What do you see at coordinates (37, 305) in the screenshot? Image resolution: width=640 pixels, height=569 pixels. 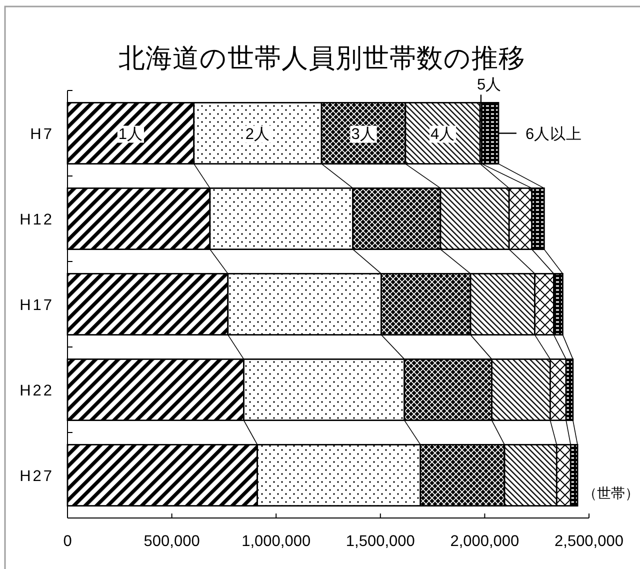 I see `y-tick-label: H17` at bounding box center [37, 305].